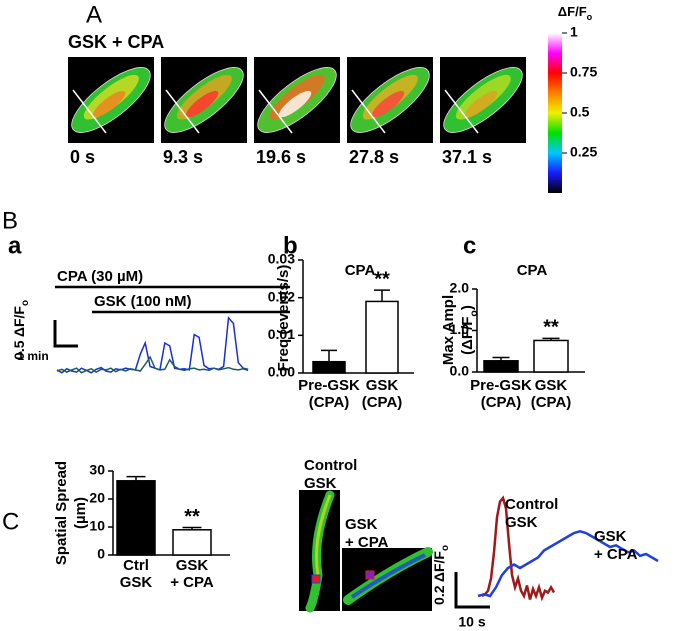 The height and width of the screenshot is (631, 680). Describe the element at coordinates (471, 622) in the screenshot. I see `scale-label: 10 s` at that location.